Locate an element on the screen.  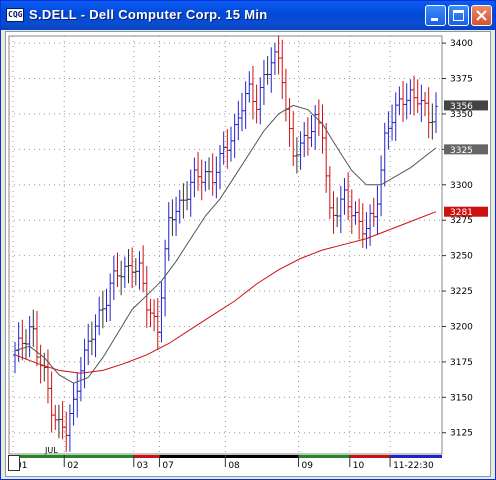
current-price-tag-bg is located at coordinates (466, 105).